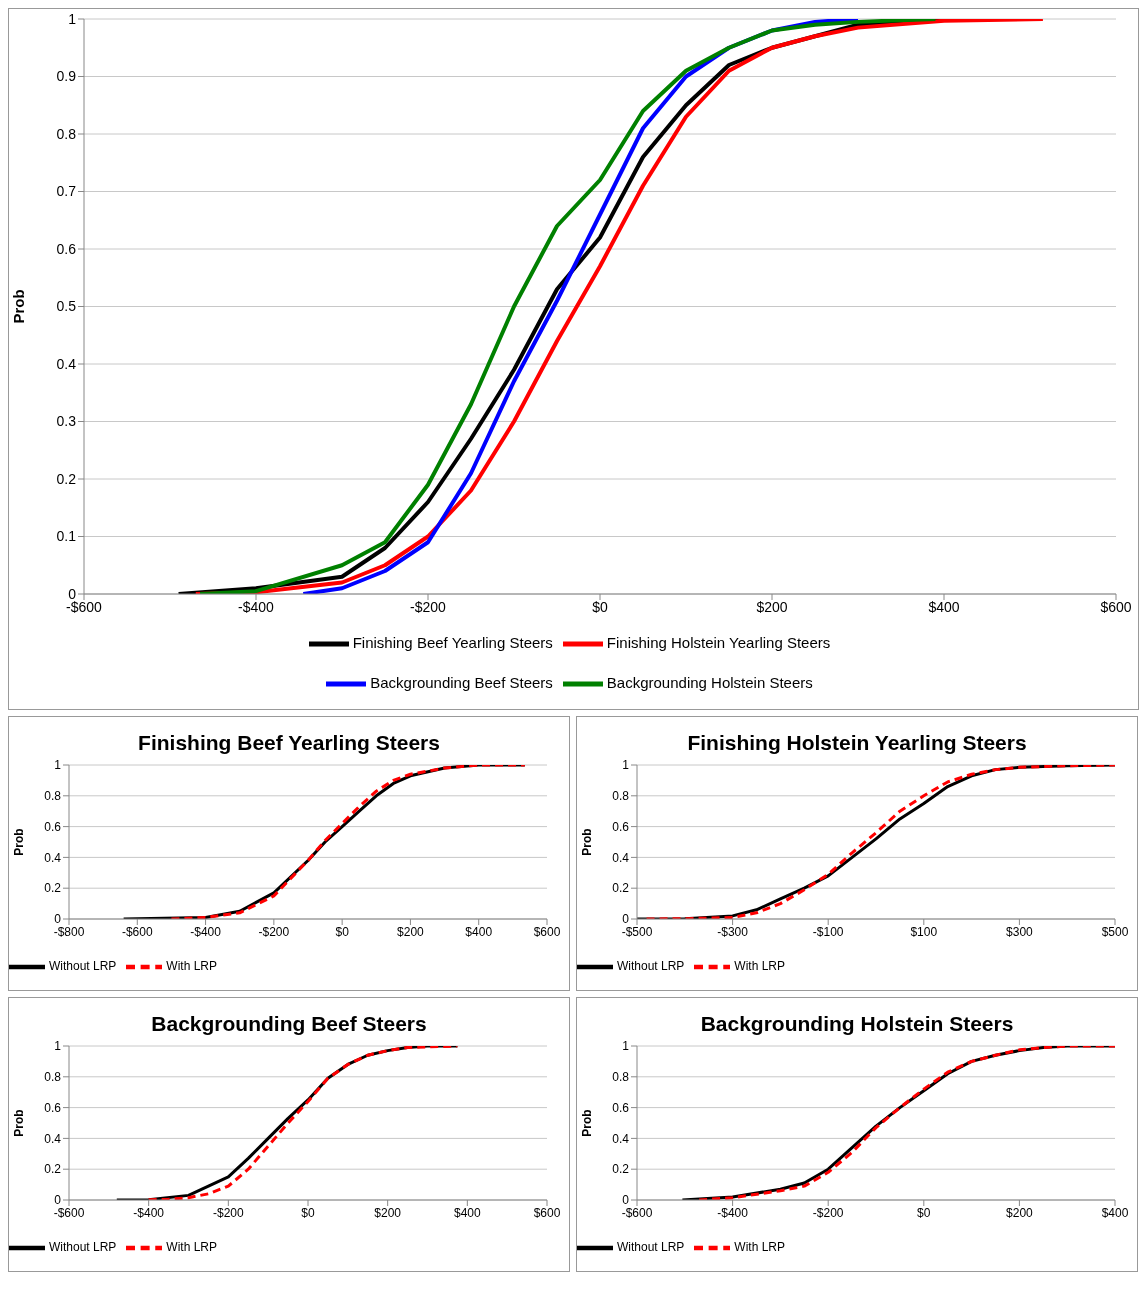 Image resolution: width=1147 pixels, height=1315 pixels. What do you see at coordinates (452, 642) in the screenshot?
I see `legend-label: Finishing Beef Yearling Steers` at bounding box center [452, 642].